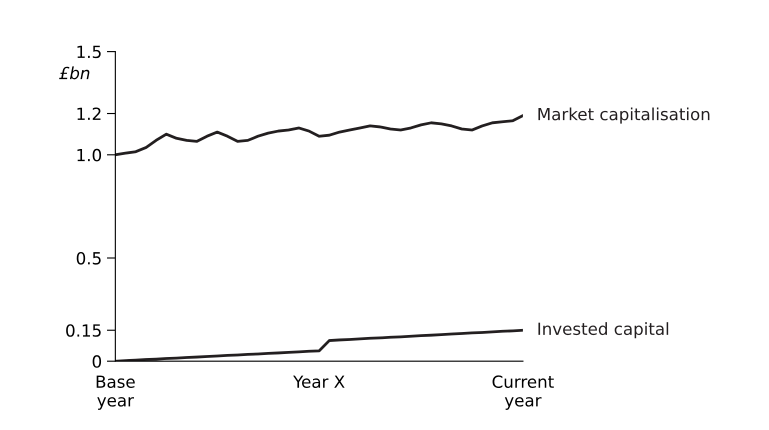  What do you see at coordinates (115, 393) in the screenshot?
I see `x-tick-label: Base year` at bounding box center [115, 393].